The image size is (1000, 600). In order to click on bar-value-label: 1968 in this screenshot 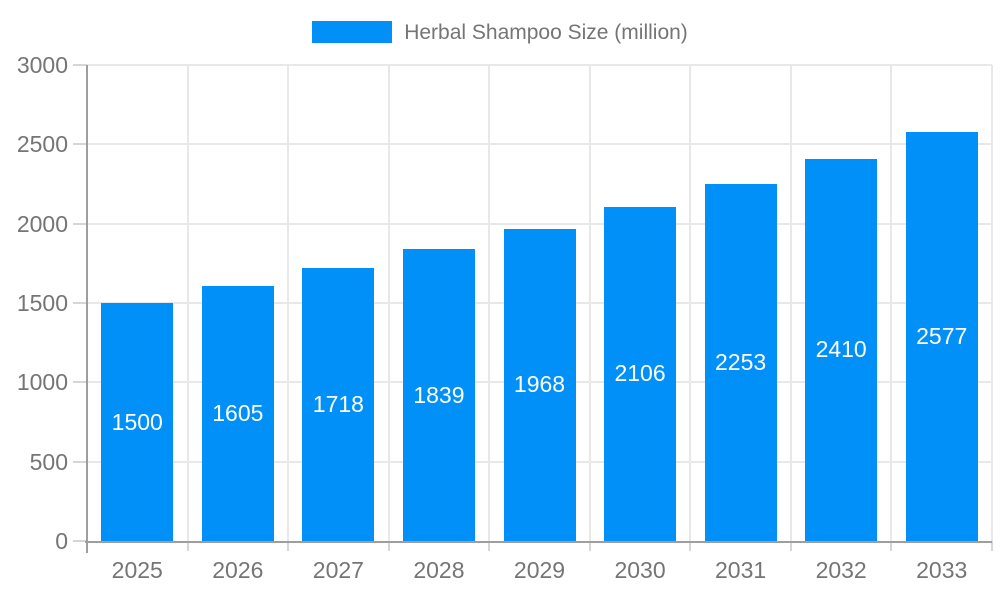, I will do `click(539, 384)`.